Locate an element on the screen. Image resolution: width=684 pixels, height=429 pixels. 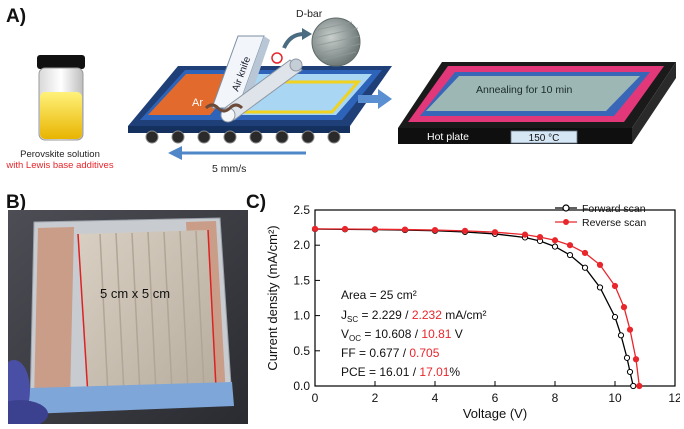
area-annotation: Area = 25 cm² is located at coordinates (379, 295).